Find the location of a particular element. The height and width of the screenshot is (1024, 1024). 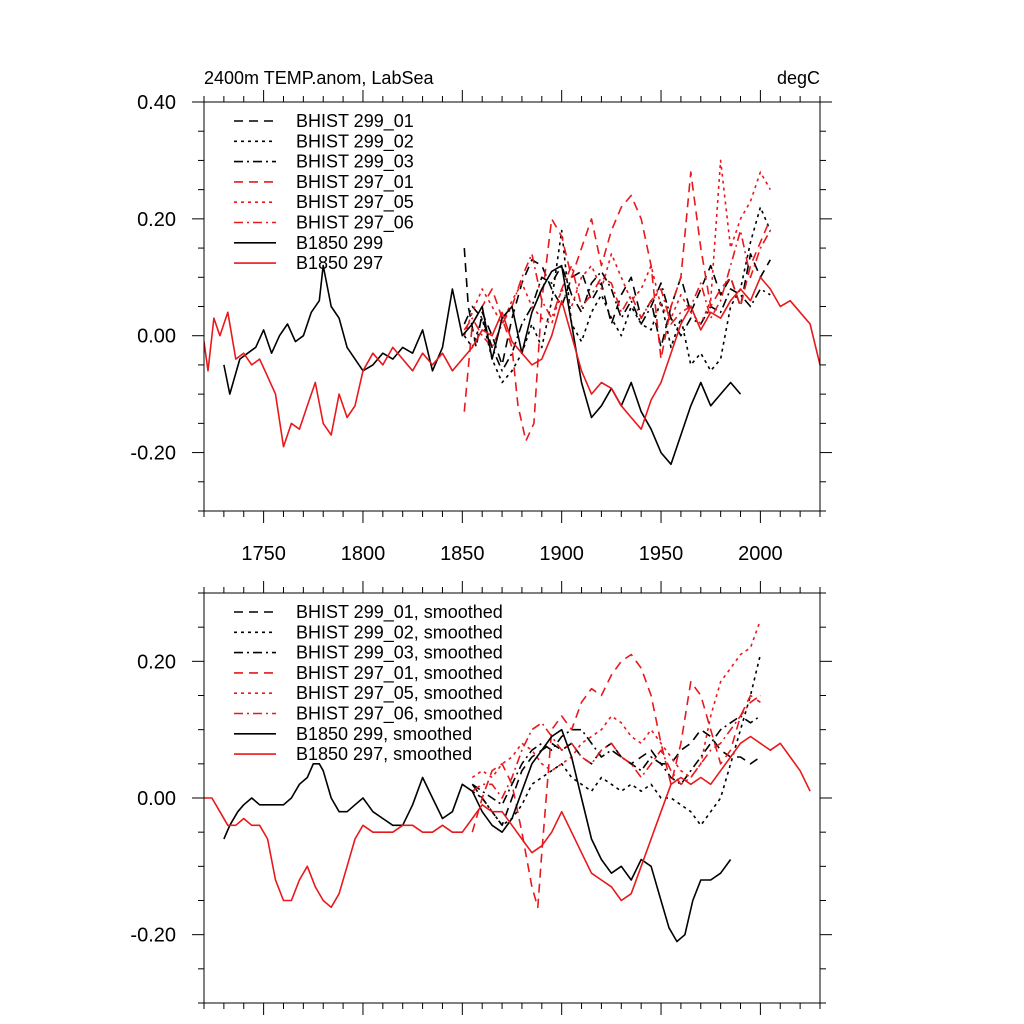

legend-label: B1850 299, smoothed is located at coordinates (384, 734).